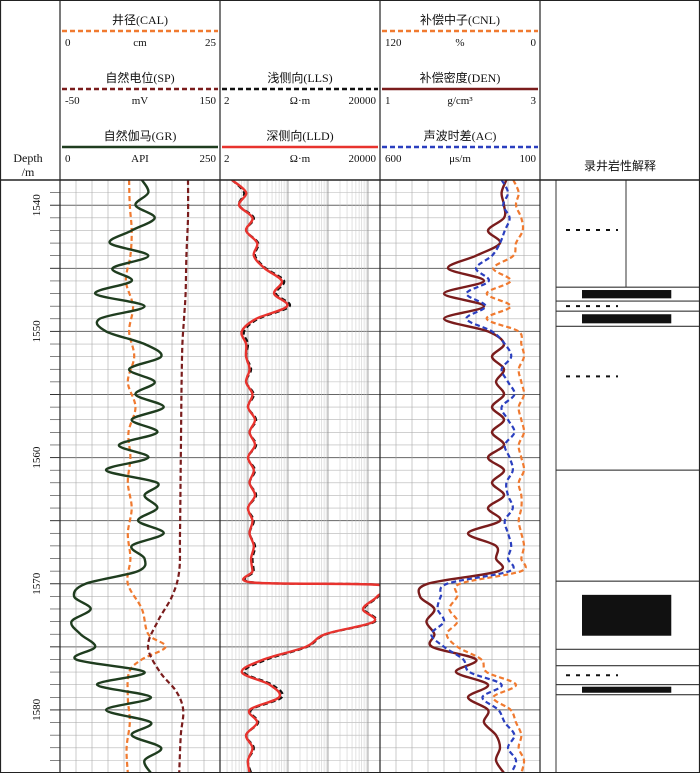  What do you see at coordinates (208, 159) in the screenshot?
I see `gr-max: 250` at bounding box center [208, 159].